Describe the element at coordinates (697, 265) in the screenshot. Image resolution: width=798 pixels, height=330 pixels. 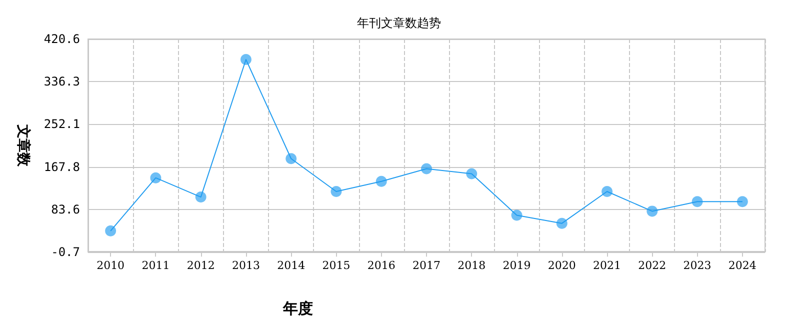
I see `x-tick-label: 2023` at that location.